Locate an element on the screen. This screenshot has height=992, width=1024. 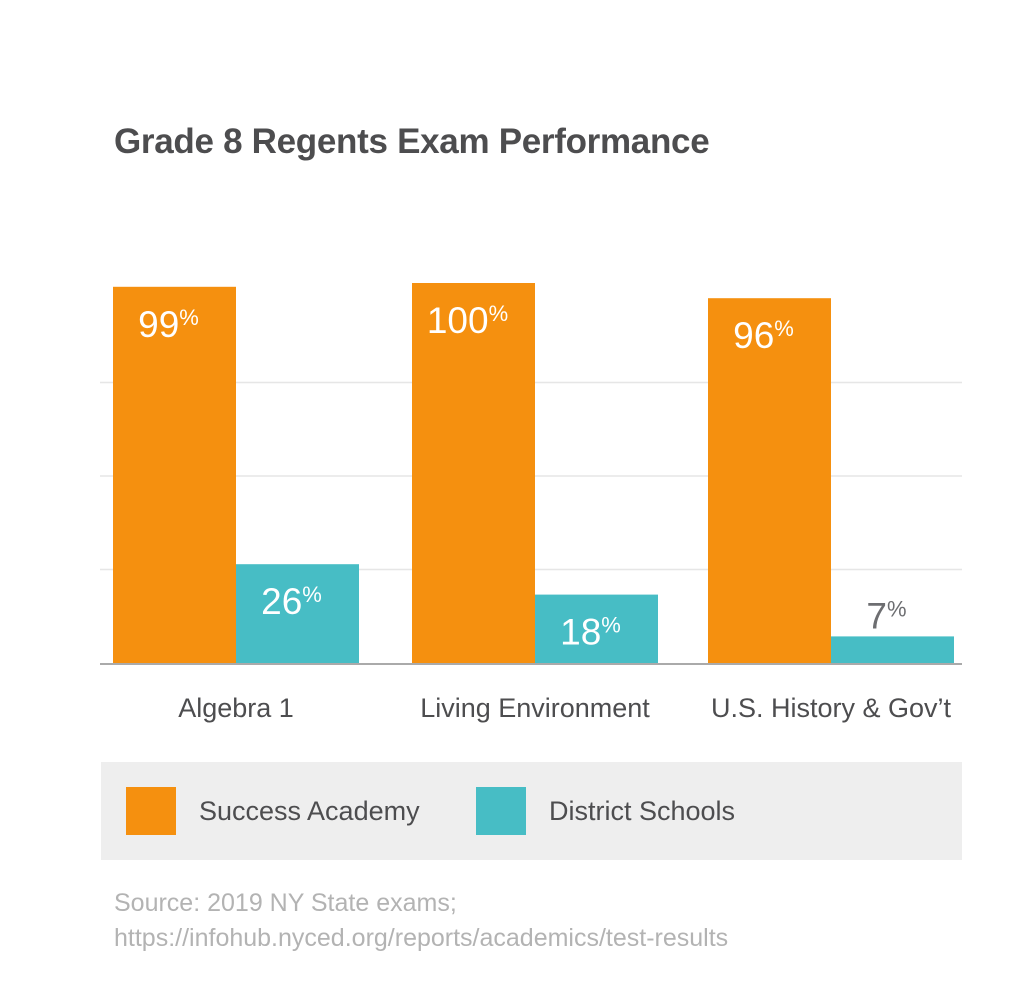
legend-swatch-district-schools is located at coordinates (501, 811).